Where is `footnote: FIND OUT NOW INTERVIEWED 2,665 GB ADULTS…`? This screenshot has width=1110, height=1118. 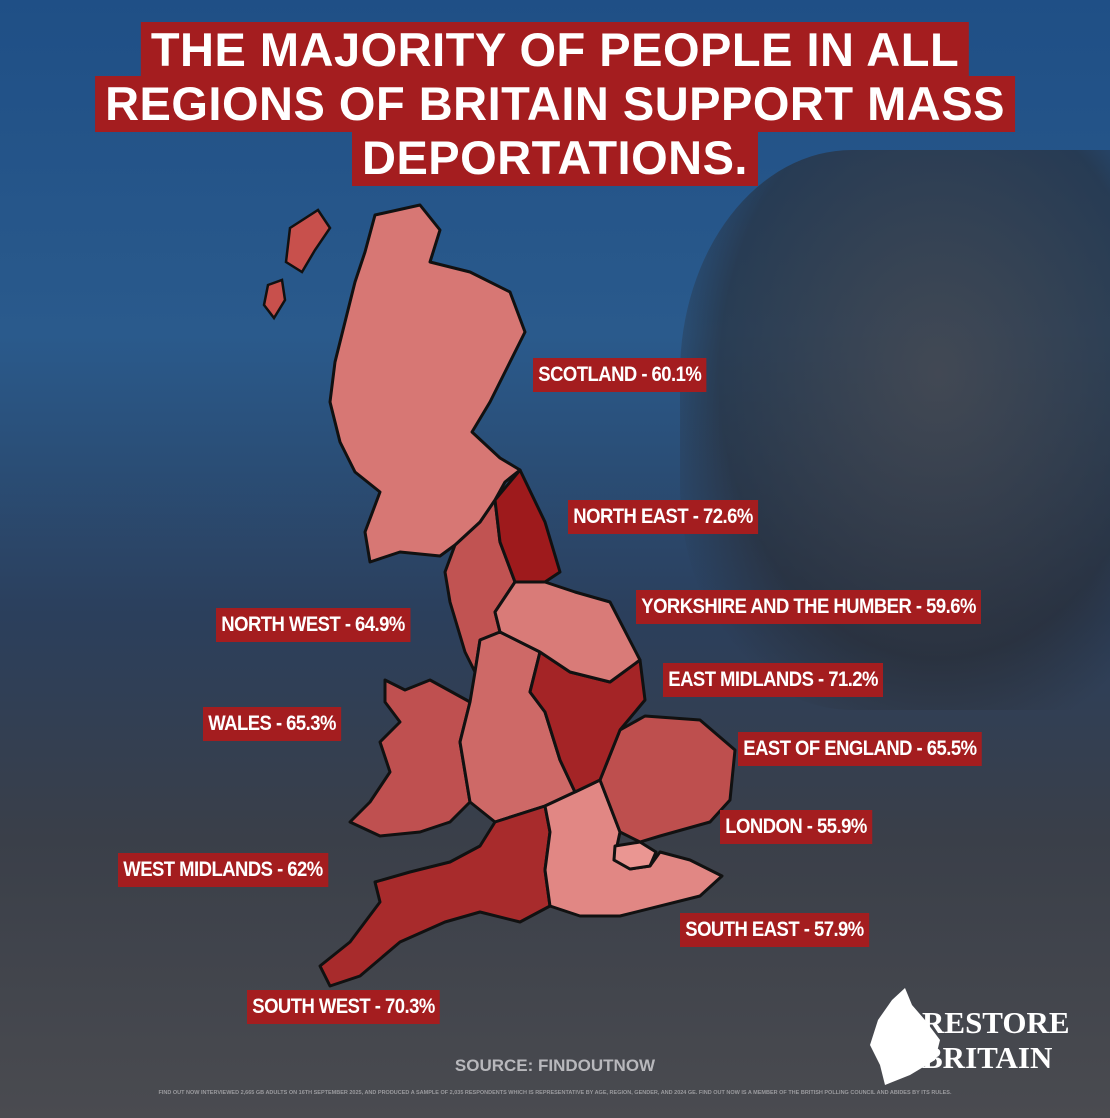 footnote: FIND OUT NOW INTERVIEWED 2,665 GB ADULTS… is located at coordinates (555, 1093).